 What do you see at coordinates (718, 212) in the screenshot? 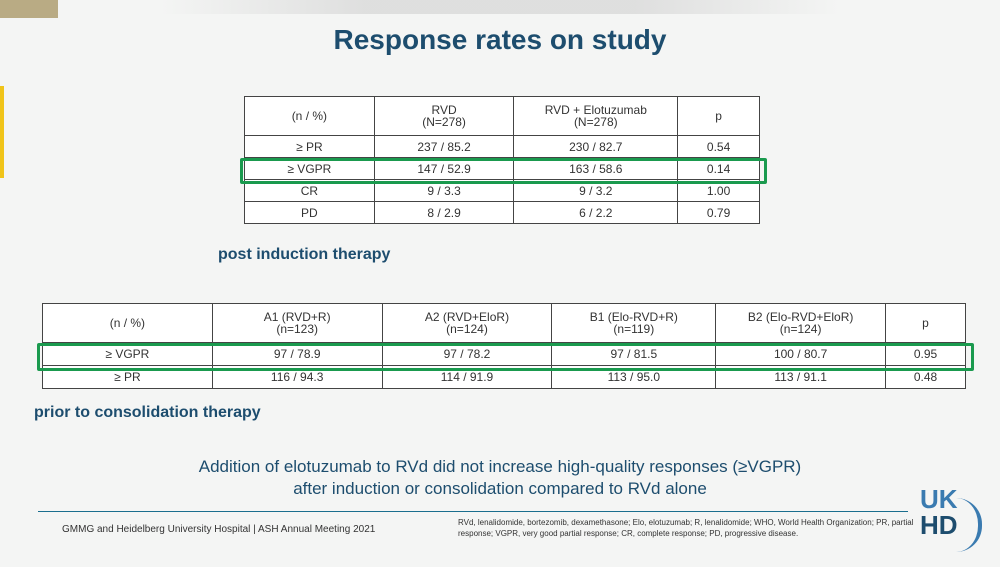
I see `table-cell: 0.79` at bounding box center [718, 212].